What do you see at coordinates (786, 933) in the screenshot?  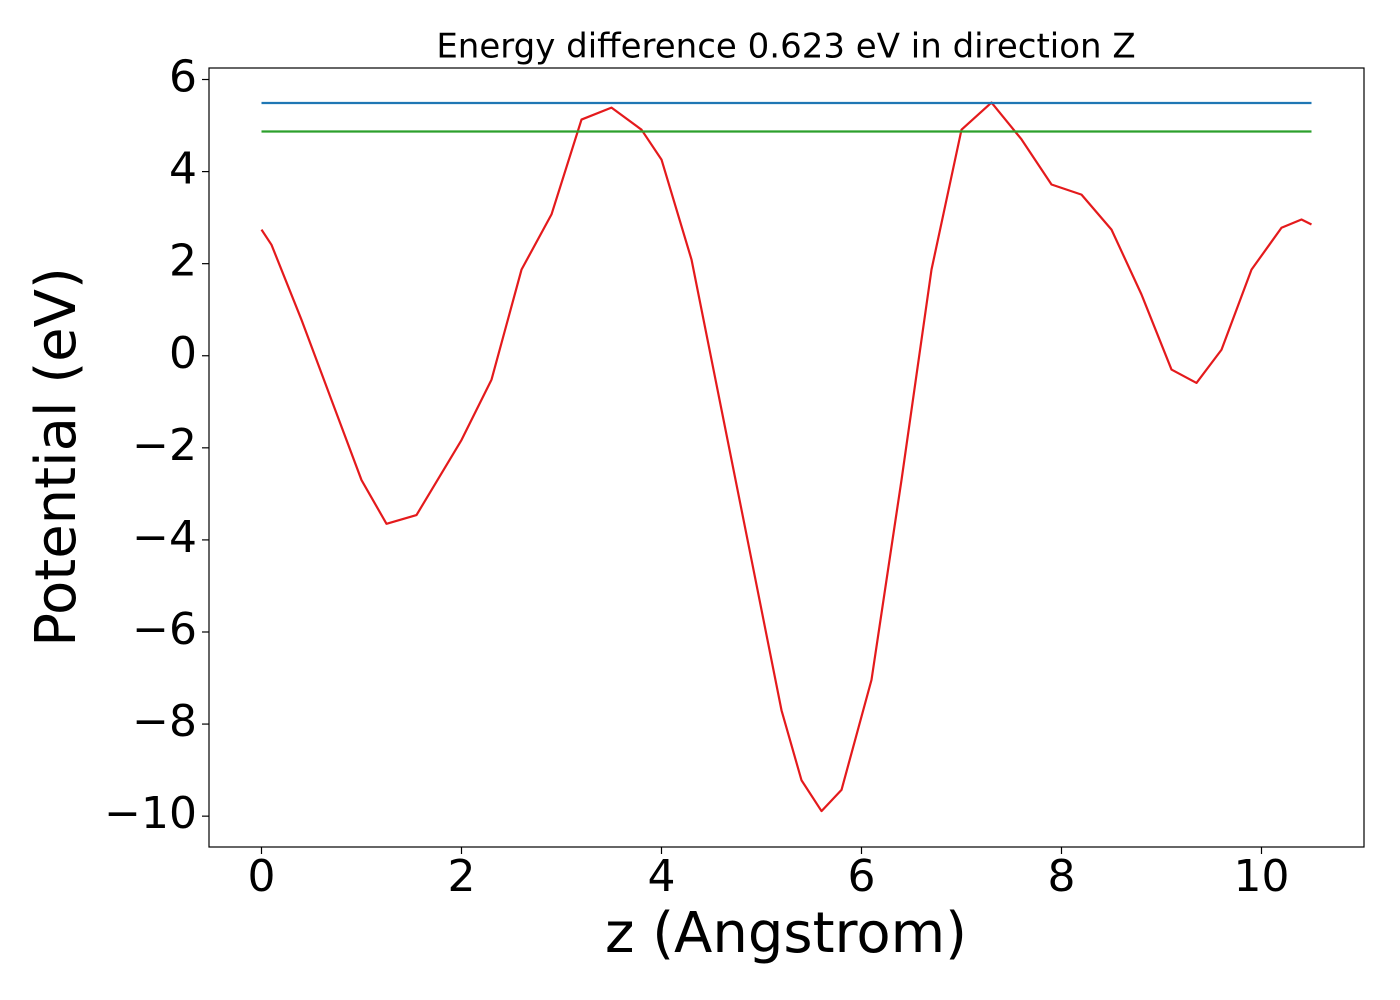 I see `x-axis-label: z (Angstrom)` at bounding box center [786, 933].